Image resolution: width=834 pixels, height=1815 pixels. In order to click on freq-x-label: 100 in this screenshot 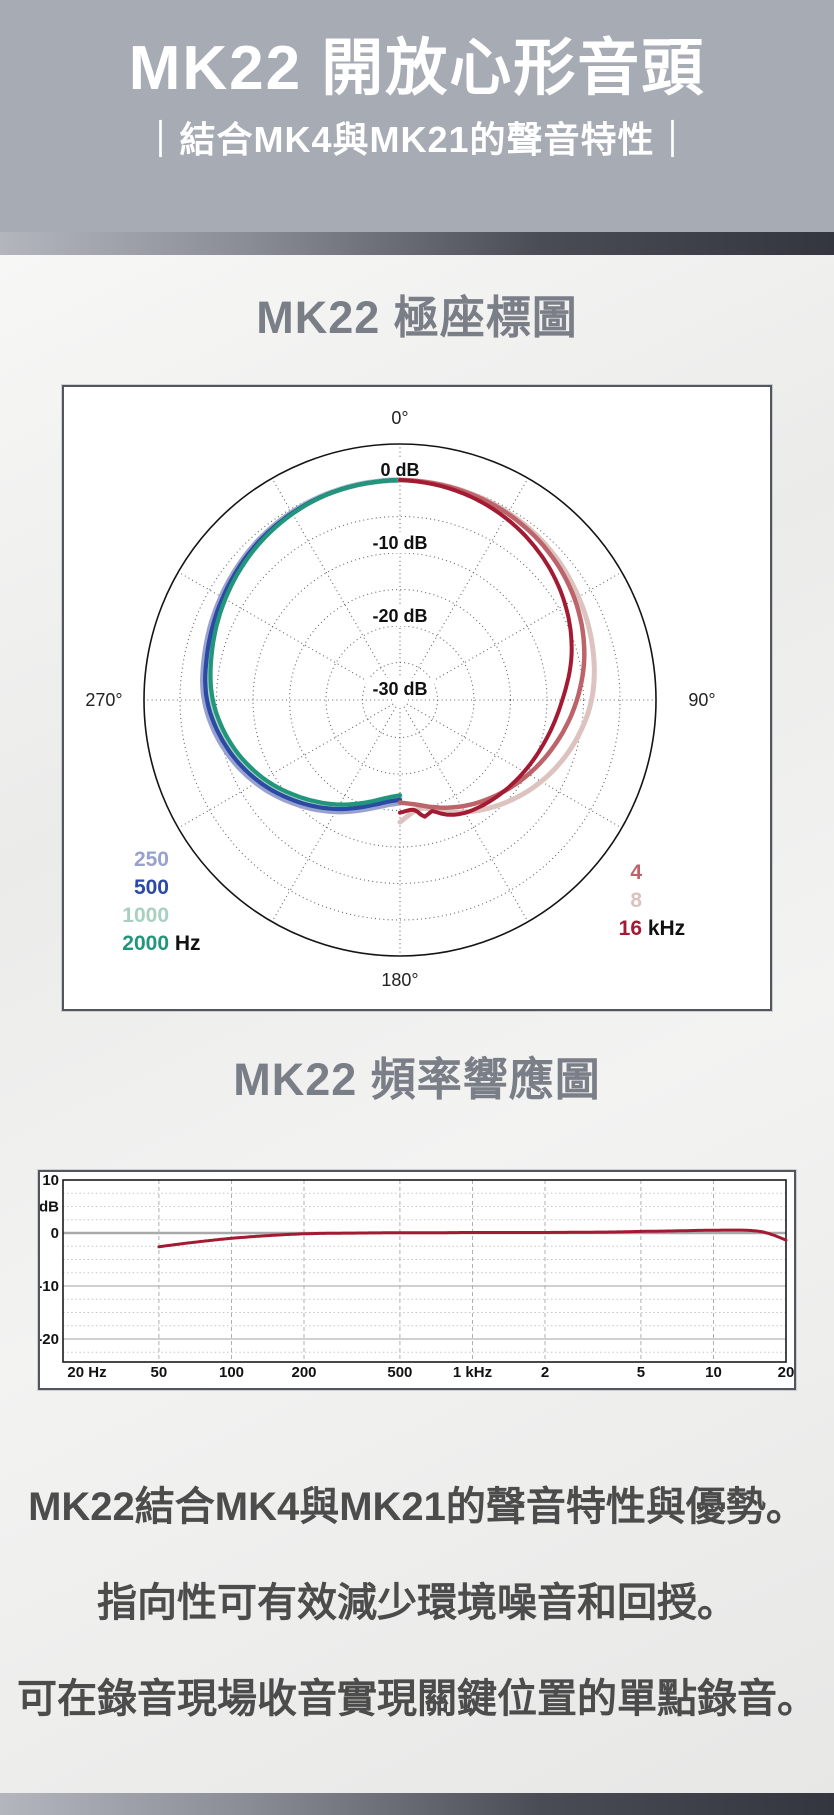, I will do `click(231, 1372)`.